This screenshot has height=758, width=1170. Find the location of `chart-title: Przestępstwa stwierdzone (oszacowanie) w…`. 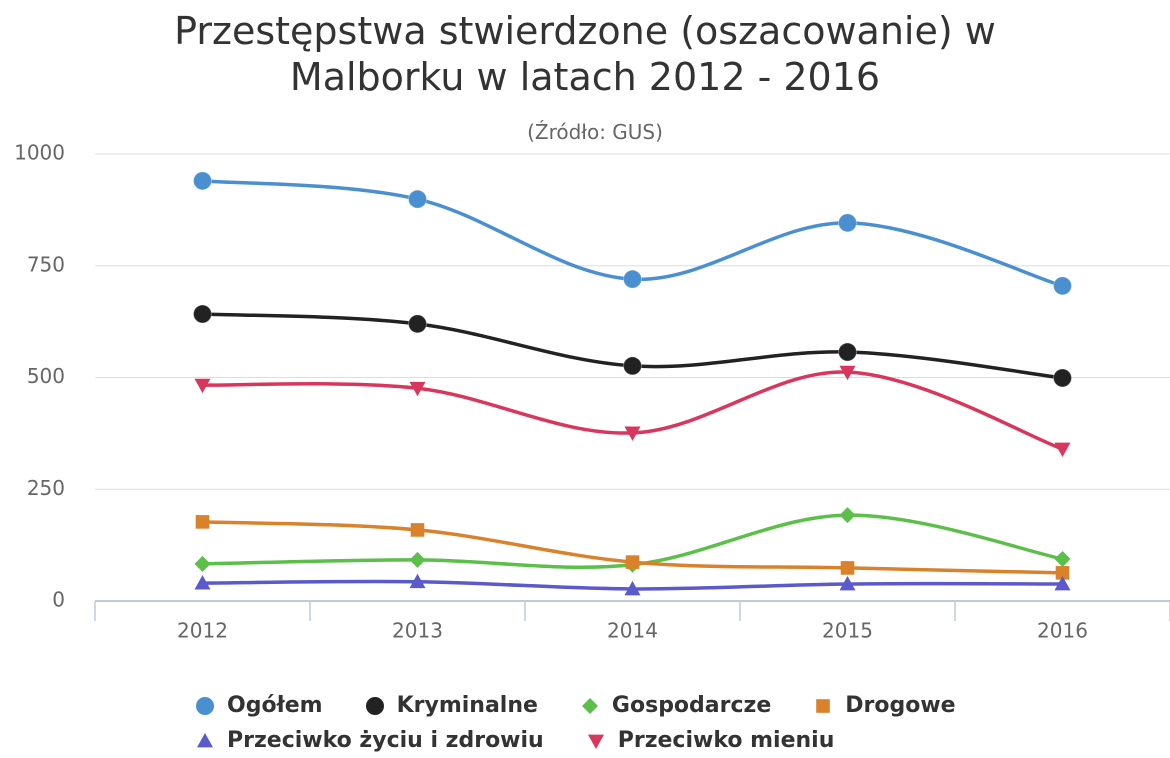

chart-title: Przestępstwa stwierdzone (oszacowanie) w… is located at coordinates (585, 54).